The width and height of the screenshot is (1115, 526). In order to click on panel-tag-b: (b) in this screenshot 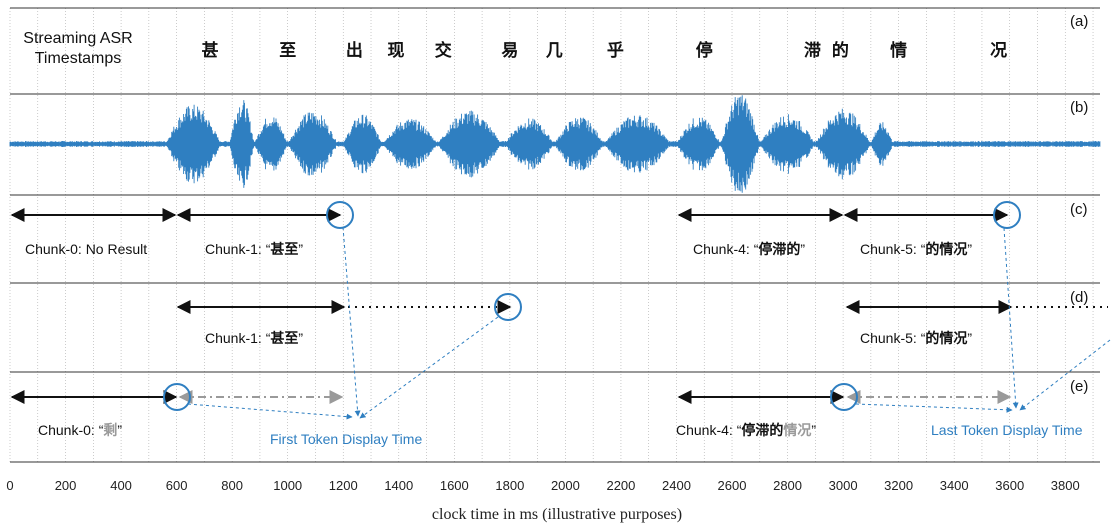, I will do `click(1079, 107)`.